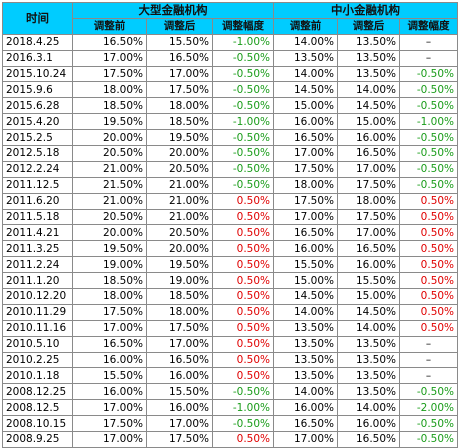 The width and height of the screenshot is (459, 448). What do you see at coordinates (230, 376) in the screenshot?
I see `table-row: 2010.1.18 15.50% 16.00% 0.50% 13.50% 13.50% –` at bounding box center [230, 376].